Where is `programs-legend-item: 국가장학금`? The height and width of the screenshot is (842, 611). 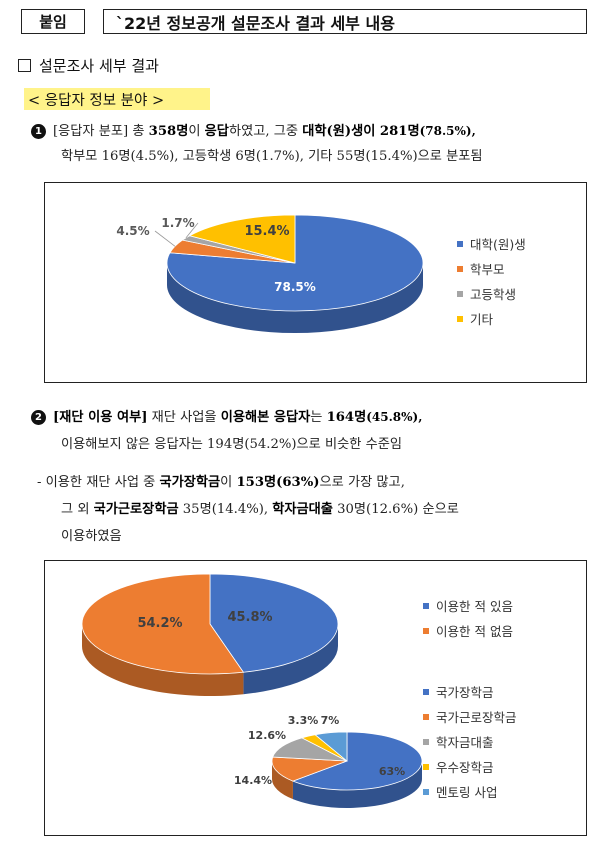
programs-legend-item: 국가장학금 is located at coordinates (470, 691).